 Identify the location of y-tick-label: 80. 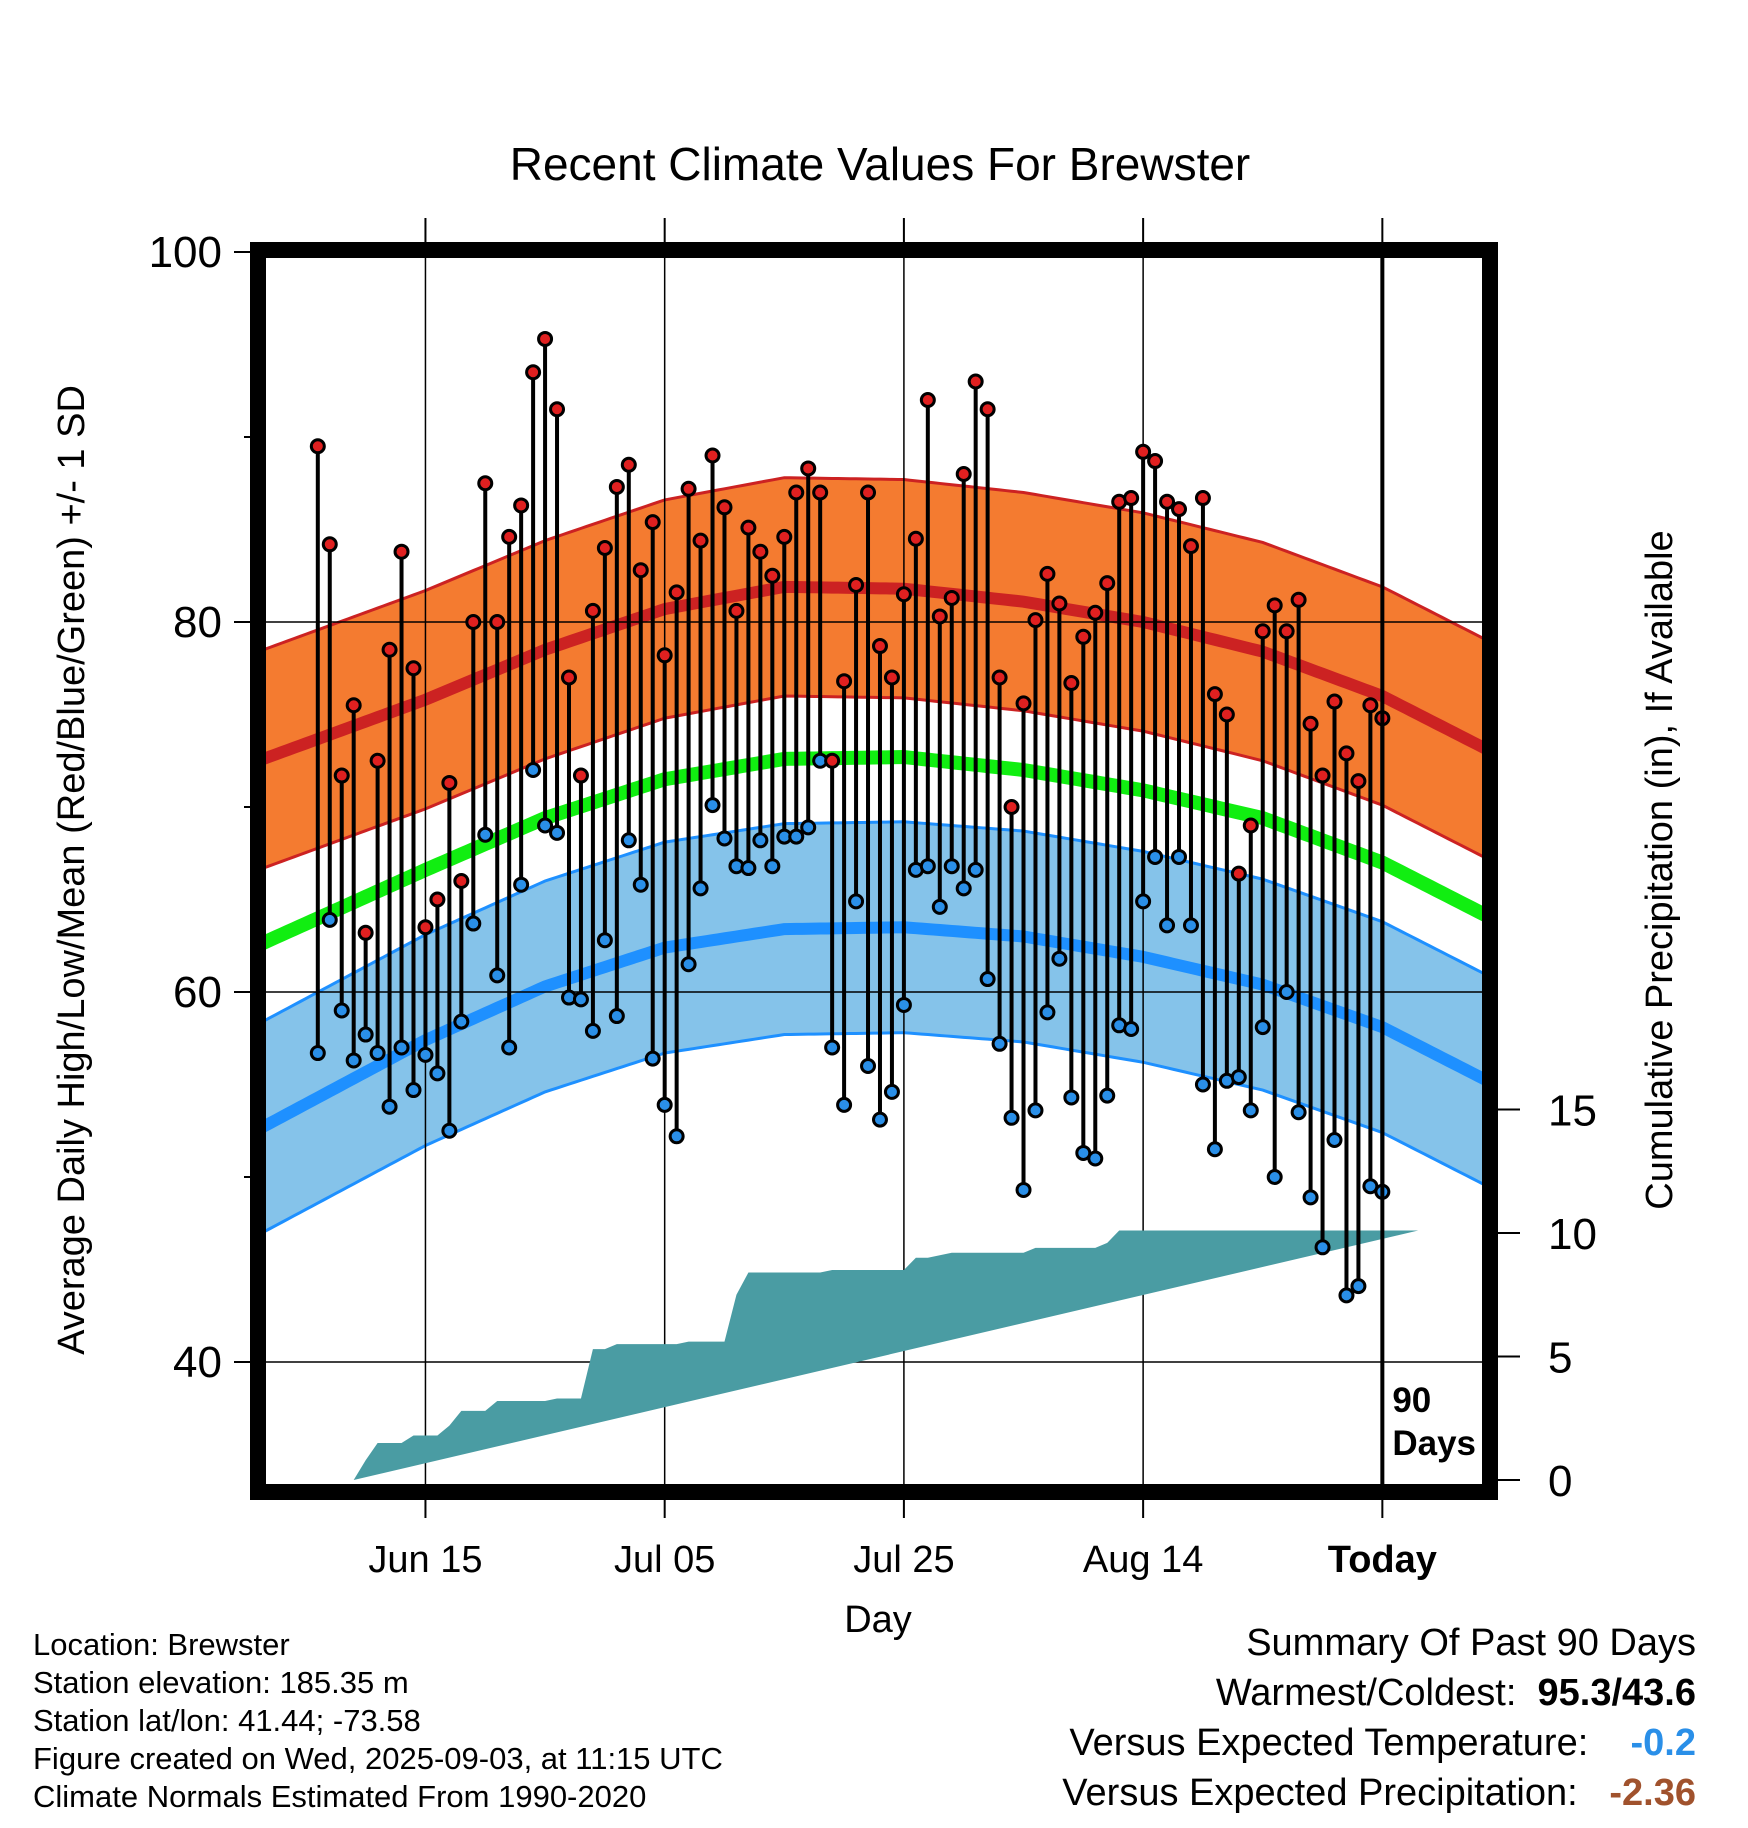
(197, 622).